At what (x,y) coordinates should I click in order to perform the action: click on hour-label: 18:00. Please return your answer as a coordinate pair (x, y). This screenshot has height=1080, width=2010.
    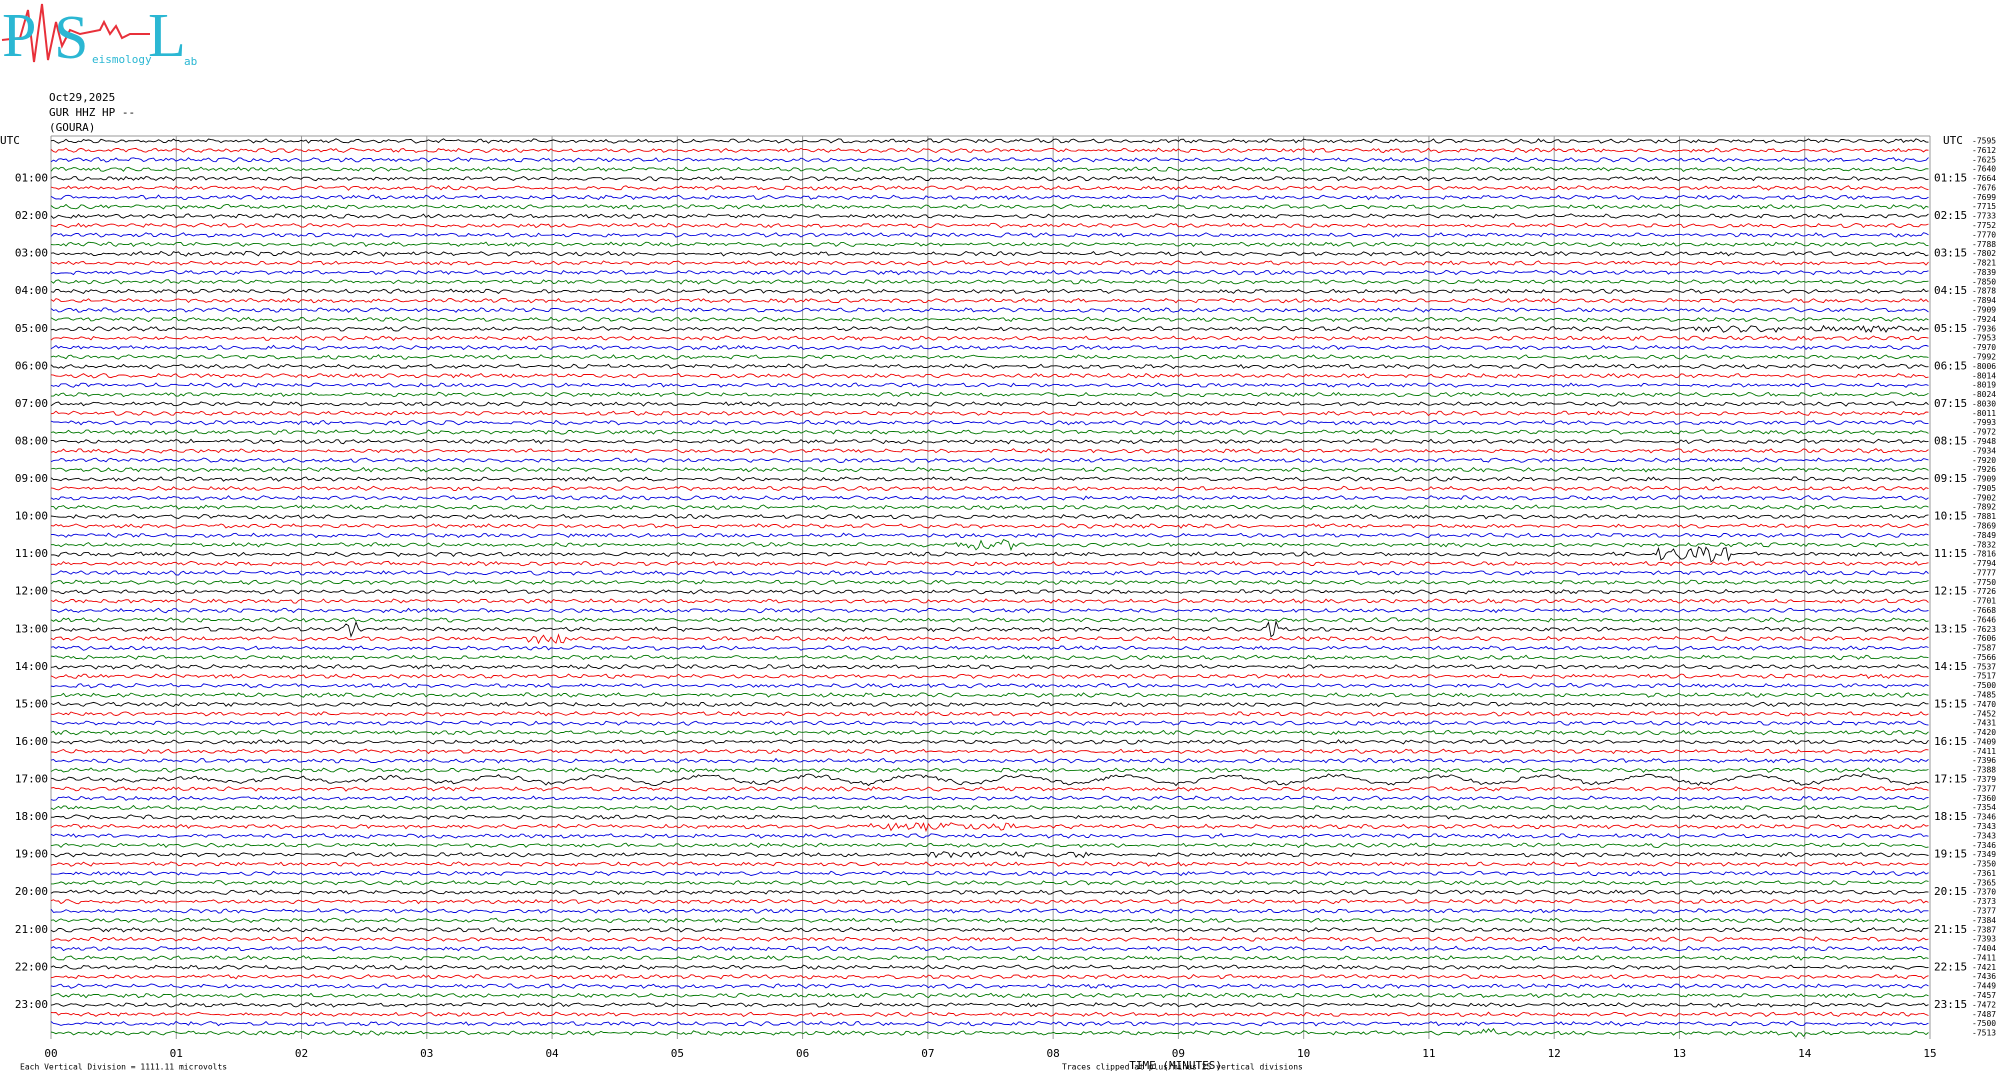
    Looking at the image, I should click on (31, 816).